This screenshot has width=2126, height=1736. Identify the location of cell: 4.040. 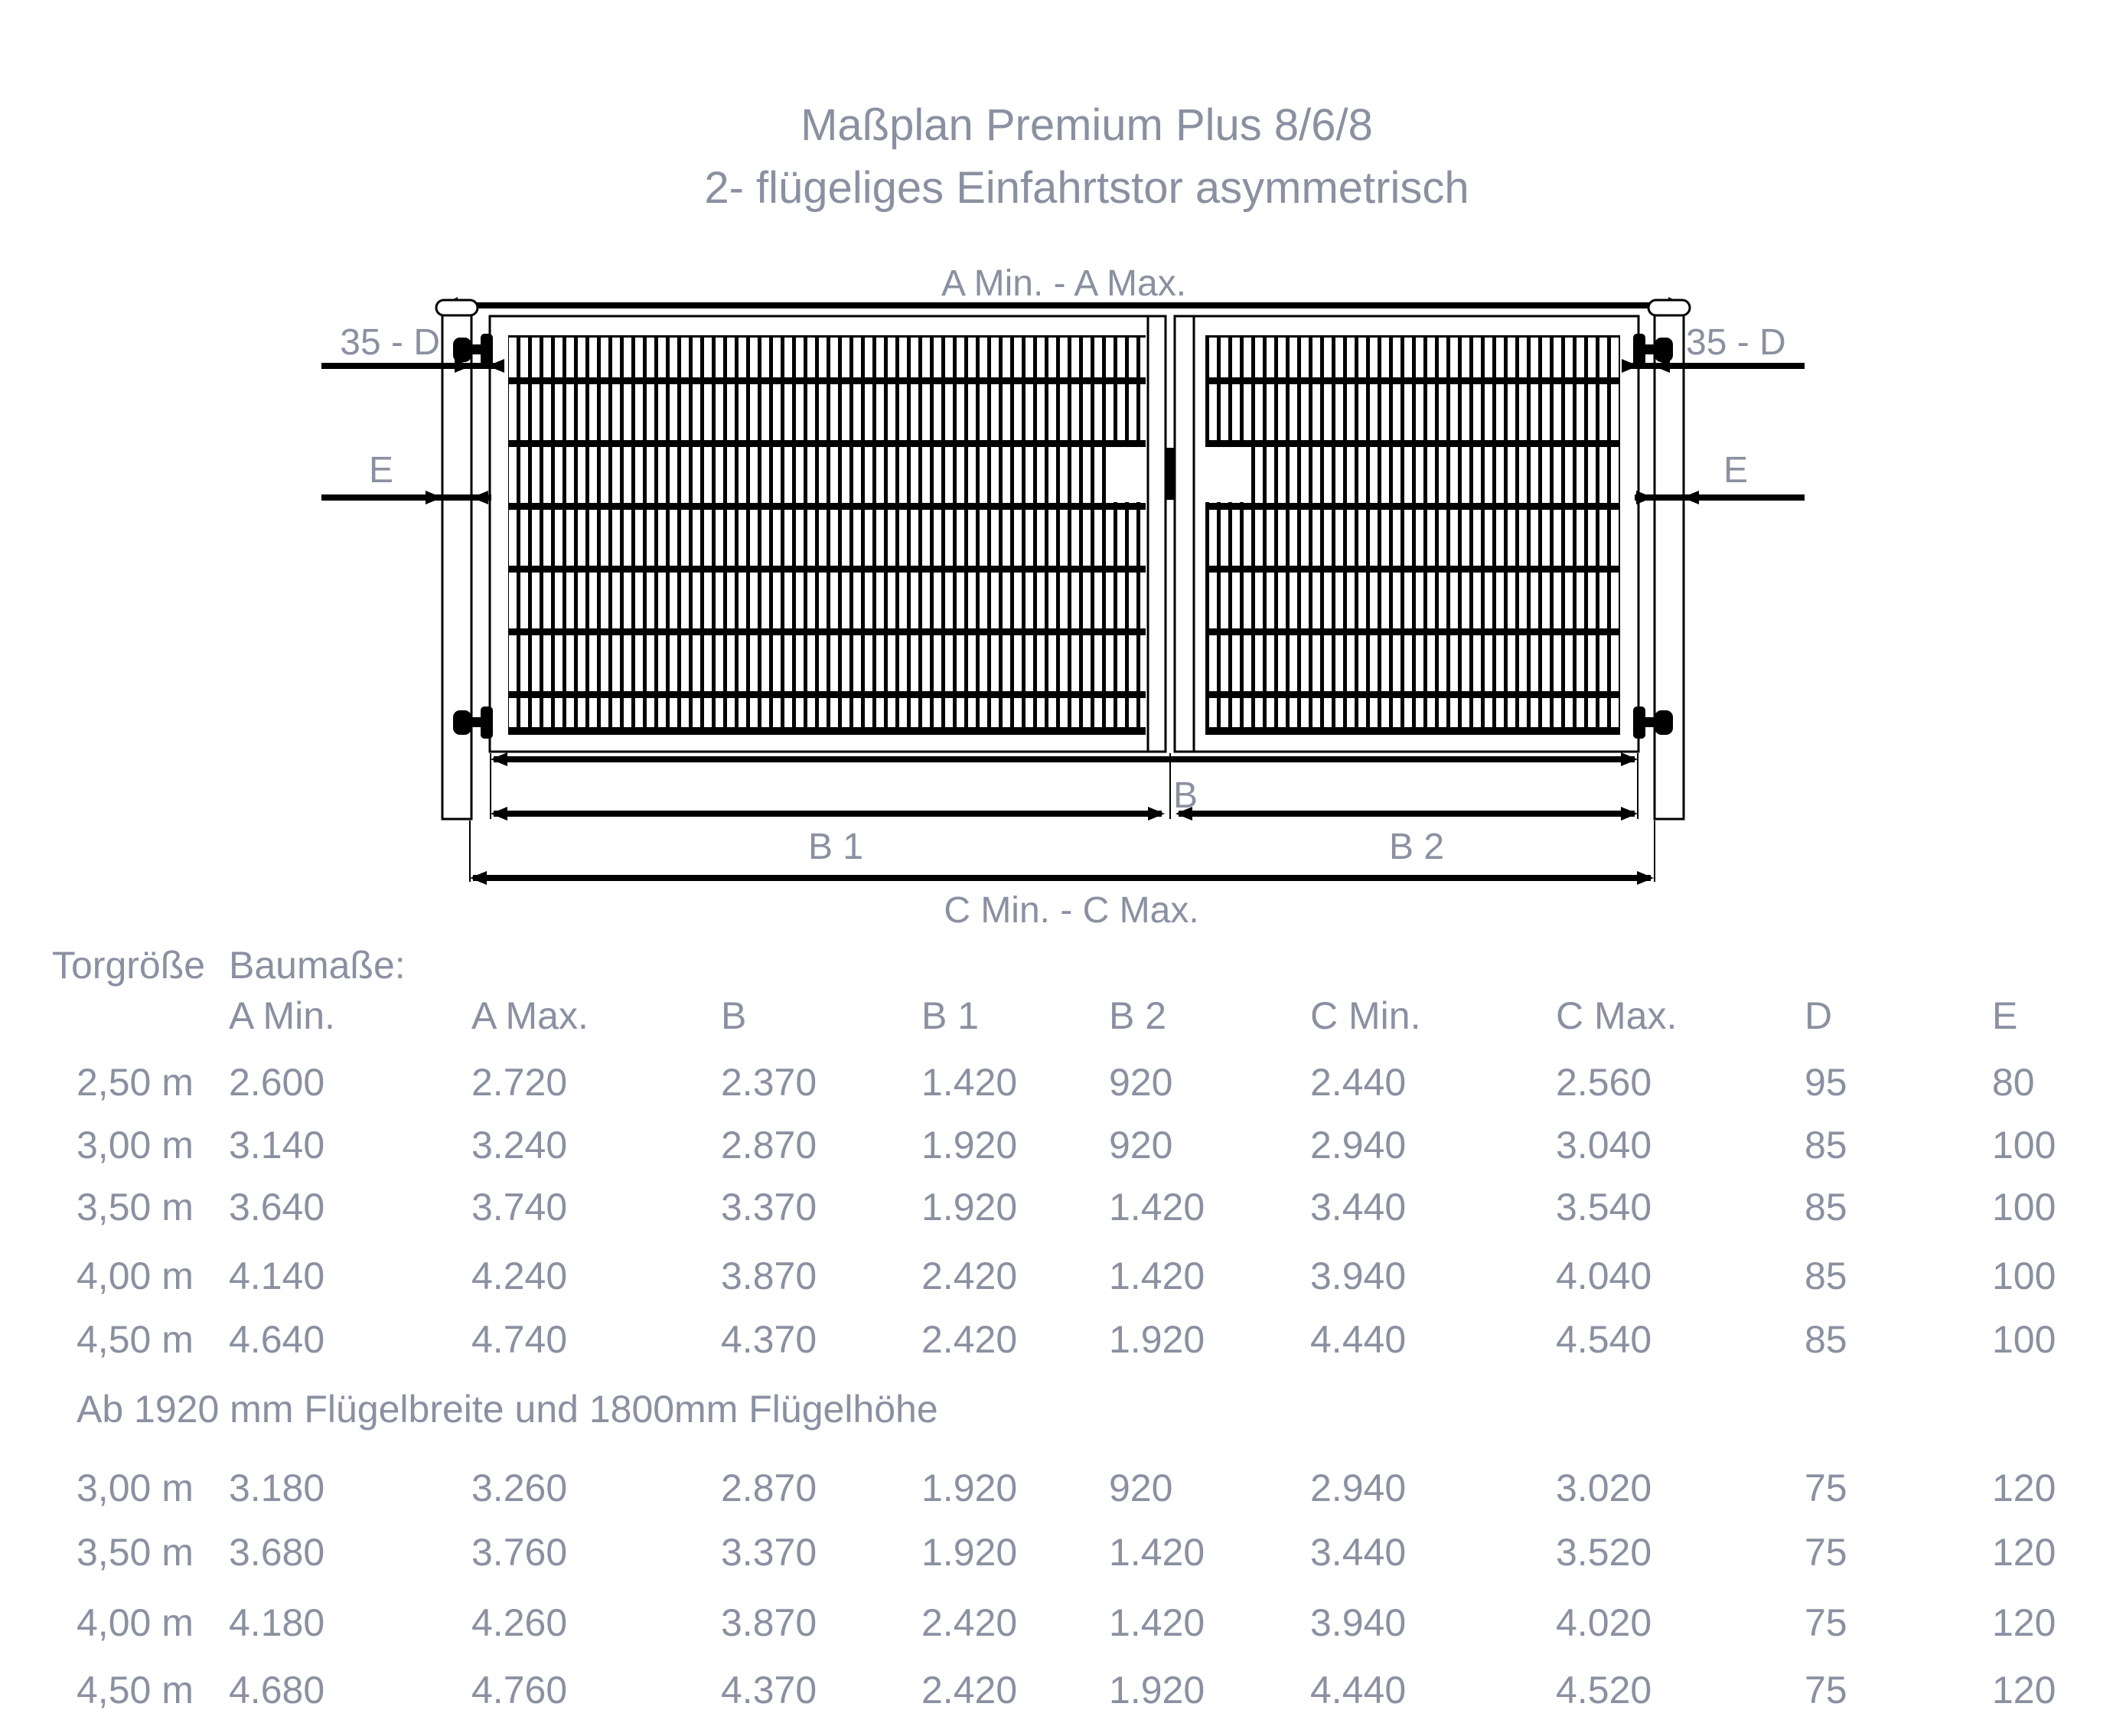
(1604, 1276).